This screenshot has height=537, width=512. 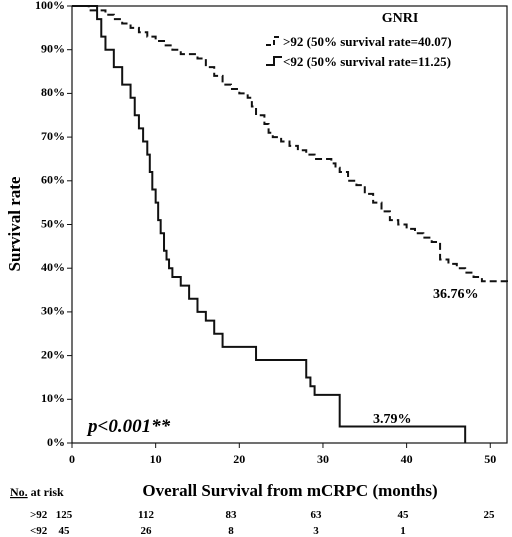 What do you see at coordinates (53, 398) in the screenshot?
I see `y-tick-label: 10%` at bounding box center [53, 398].